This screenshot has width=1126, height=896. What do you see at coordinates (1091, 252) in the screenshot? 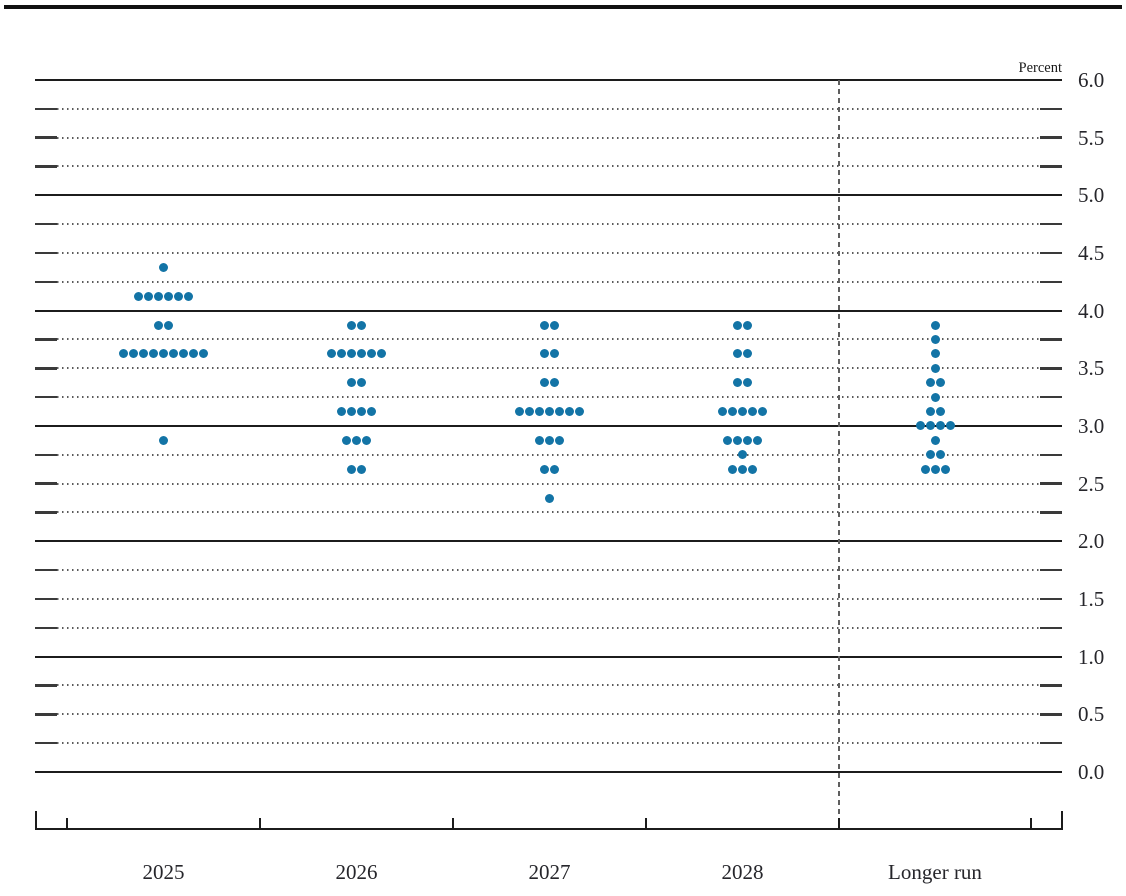
I see `y-axis-label: 4.5` at bounding box center [1091, 252].